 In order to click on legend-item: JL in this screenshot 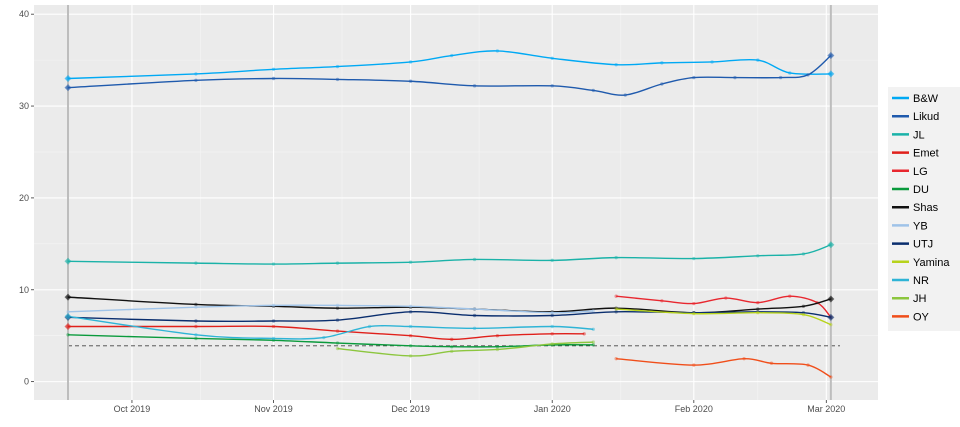, I will do `click(908, 135)`.